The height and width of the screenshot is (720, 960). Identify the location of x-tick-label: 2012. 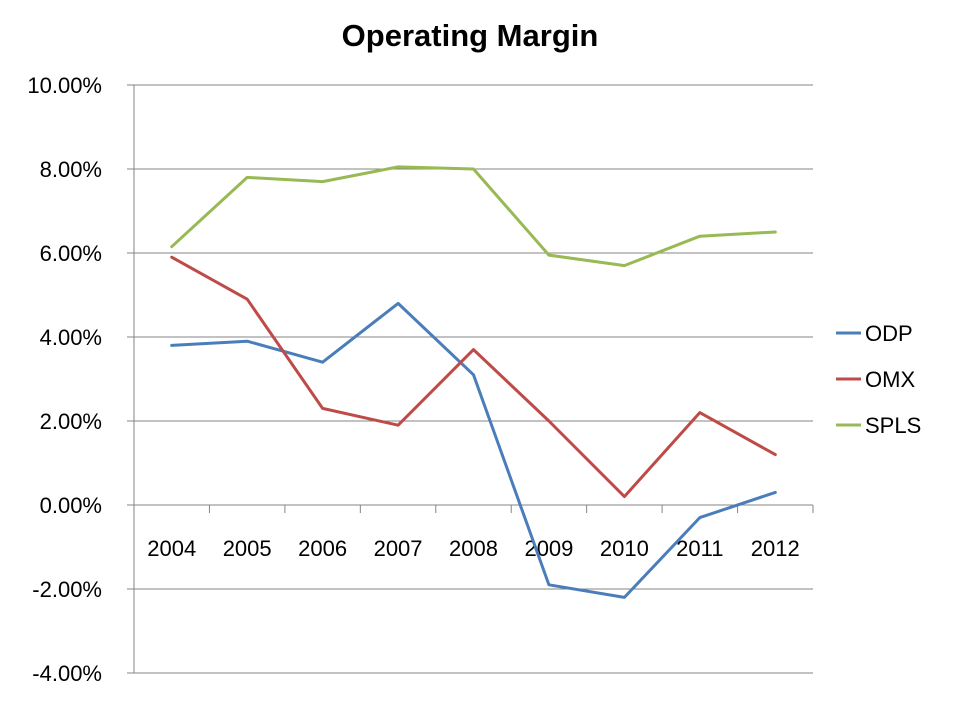
(775, 548).